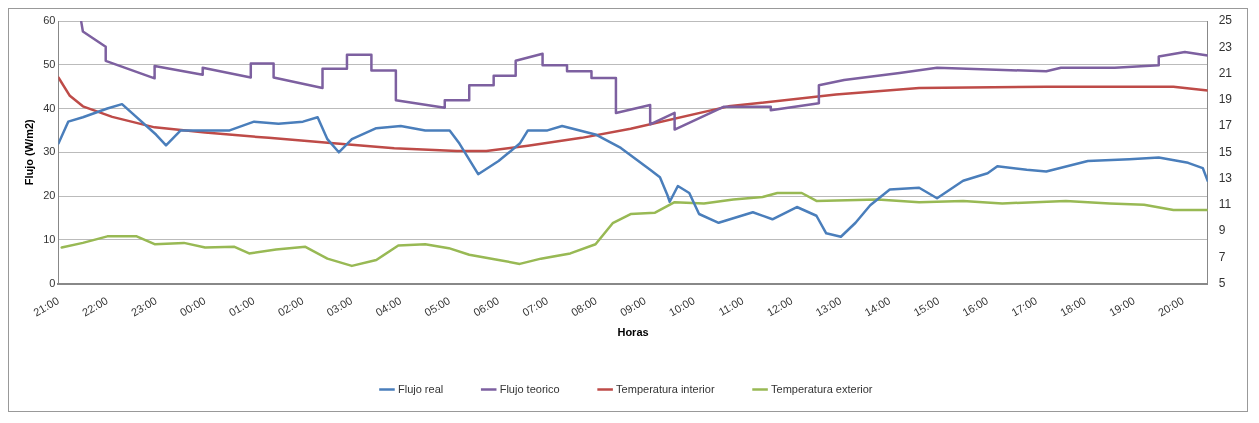 The width and height of the screenshot is (1259, 423). I want to click on y-tick-label: 60, so click(49, 20).